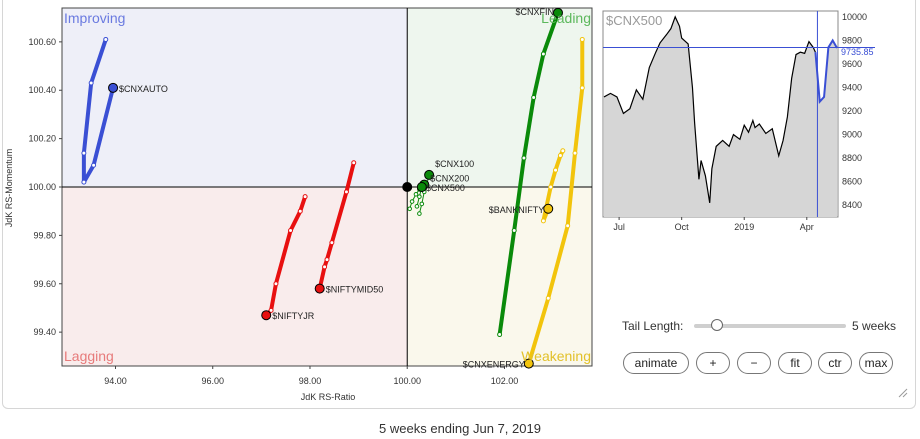 Image resolution: width=920 pixels, height=439 pixels. Describe the element at coordinates (293, 316) in the screenshot. I see `label-niftyjr: $NIFTYJR` at that location.